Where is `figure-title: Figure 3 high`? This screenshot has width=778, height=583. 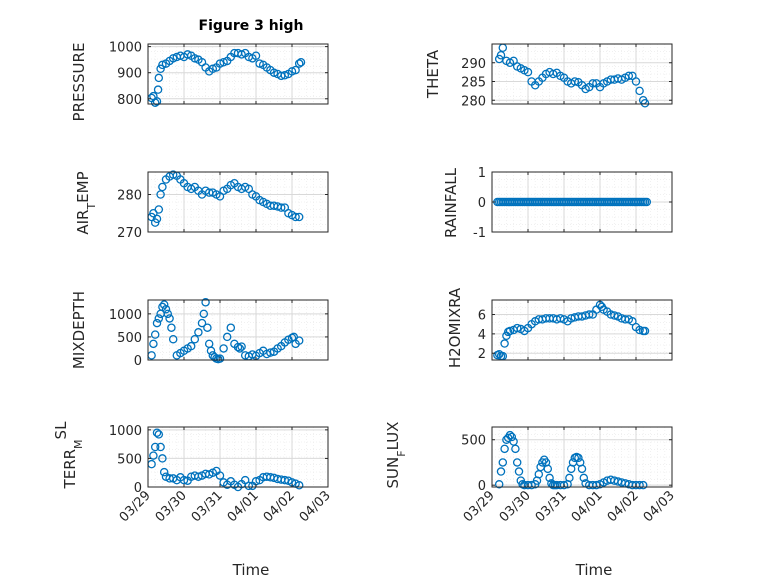 figure-title: Figure 3 high is located at coordinates (251, 26).